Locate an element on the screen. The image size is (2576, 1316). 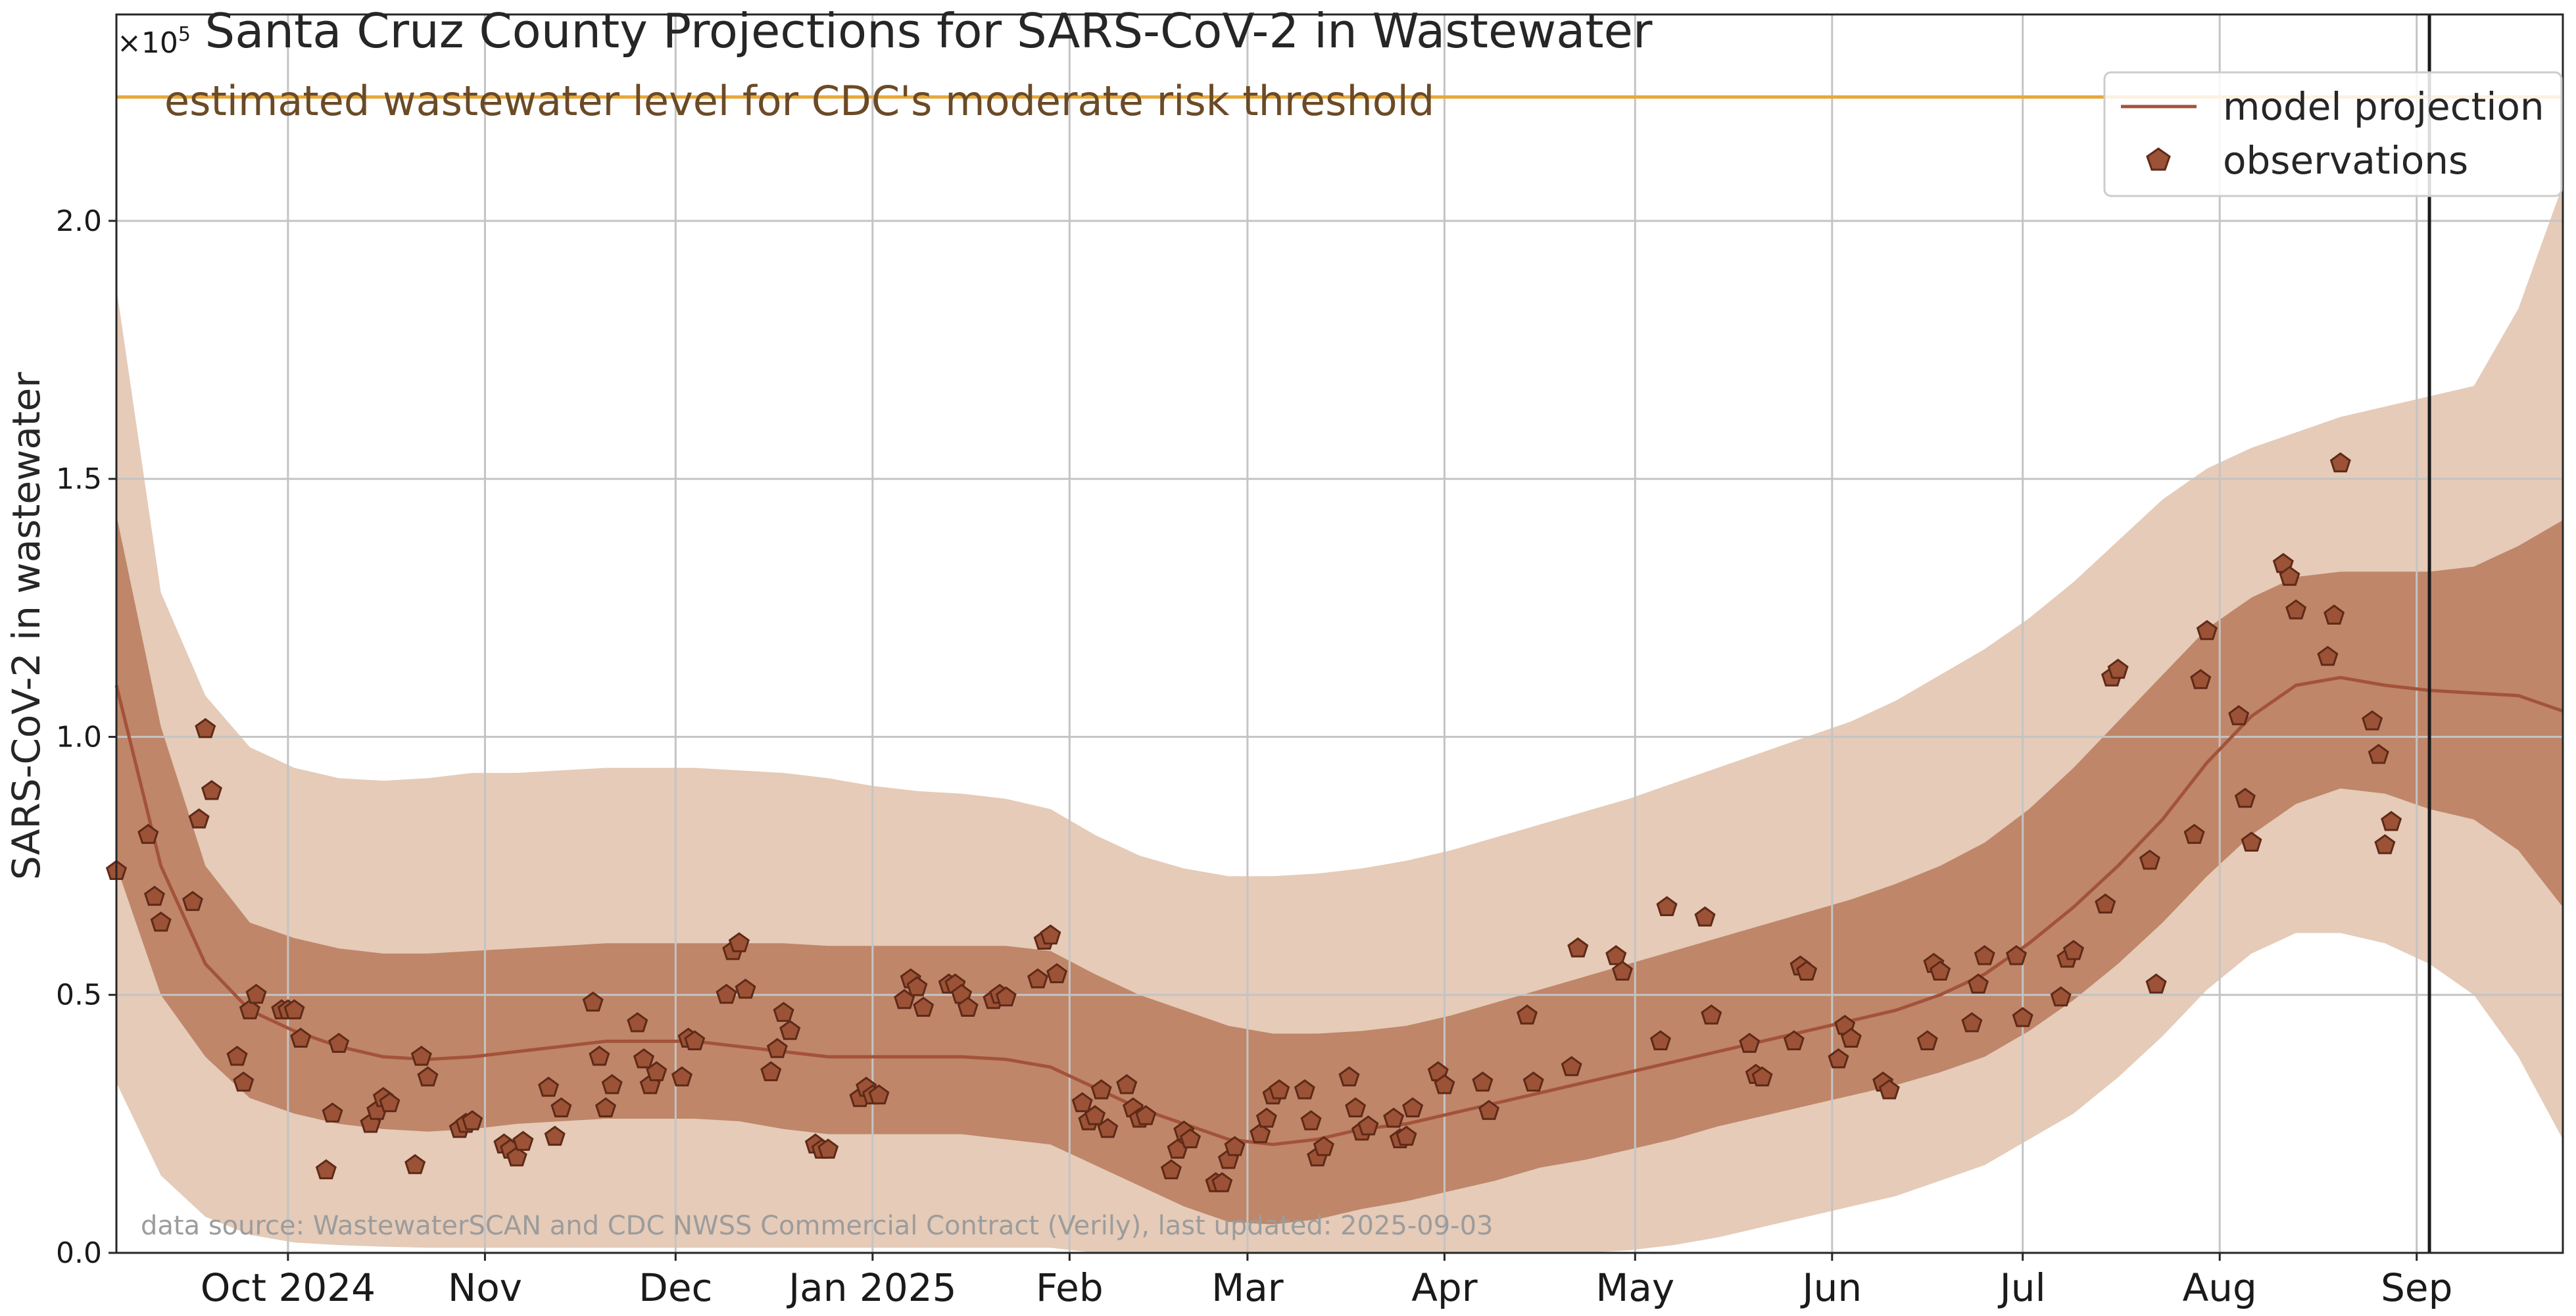
x-tick-label: Jun is located at coordinates (1832, 1287).